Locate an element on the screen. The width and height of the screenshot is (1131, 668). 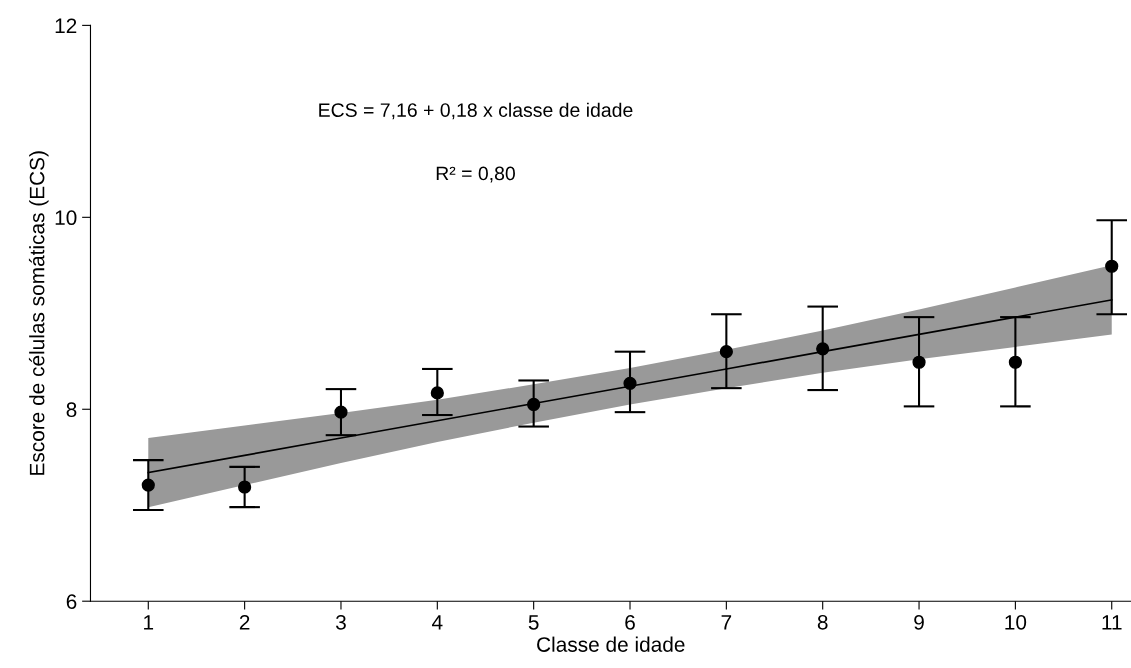
y-tick-label: 8 is located at coordinates (71, 410).